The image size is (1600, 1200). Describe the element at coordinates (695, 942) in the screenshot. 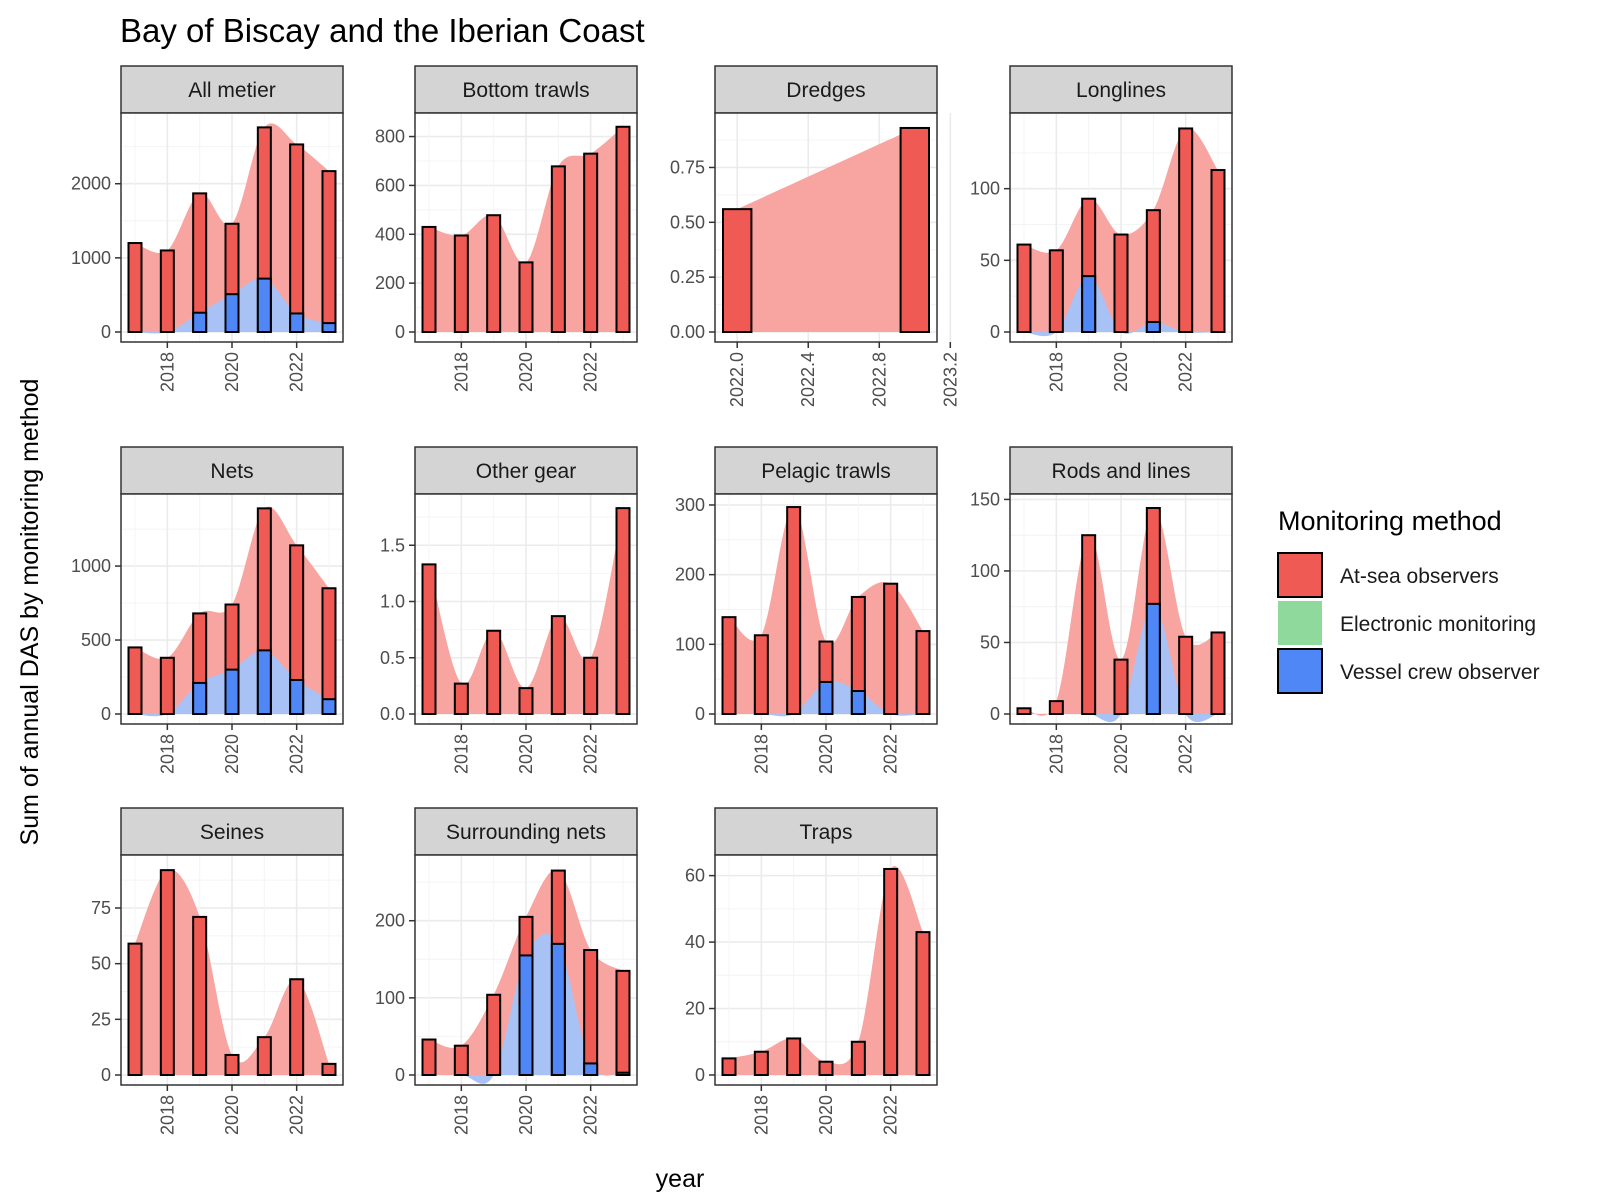

I see `y-tick-label: 40` at that location.